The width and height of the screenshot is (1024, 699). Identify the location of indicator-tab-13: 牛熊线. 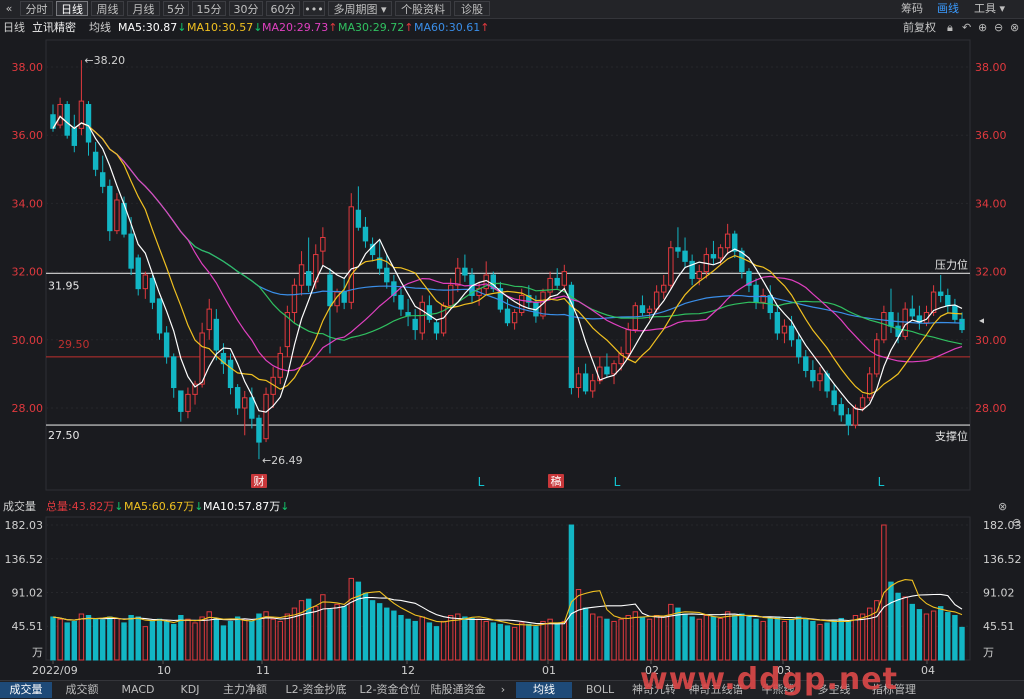
(778, 689).